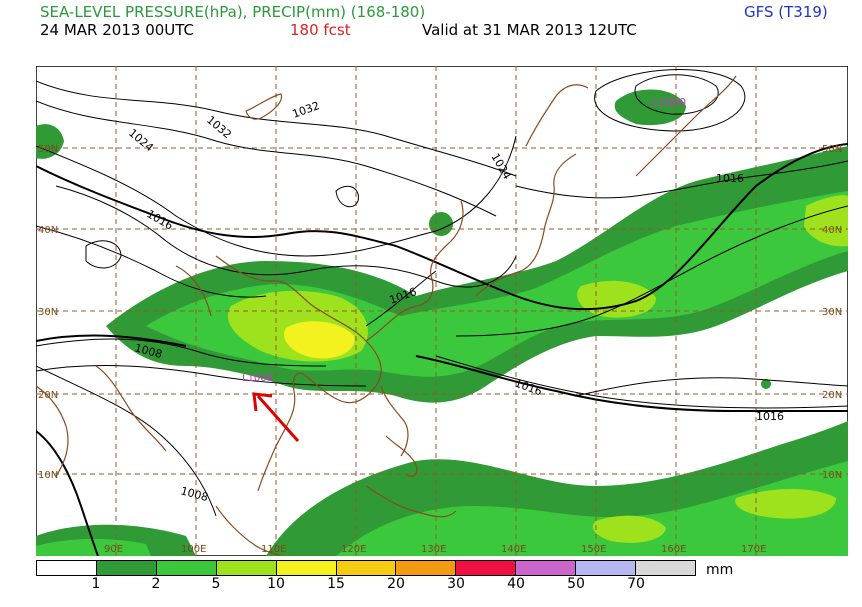 This screenshot has width=862, height=607. What do you see at coordinates (456, 584) in the screenshot?
I see `legend-level: 30` at bounding box center [456, 584].